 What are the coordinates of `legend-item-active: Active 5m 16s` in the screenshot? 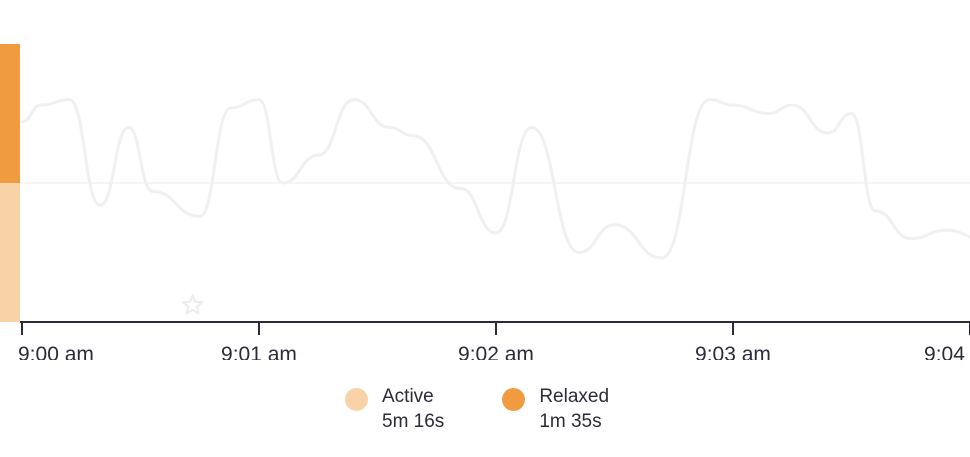 It's located at (394, 409).